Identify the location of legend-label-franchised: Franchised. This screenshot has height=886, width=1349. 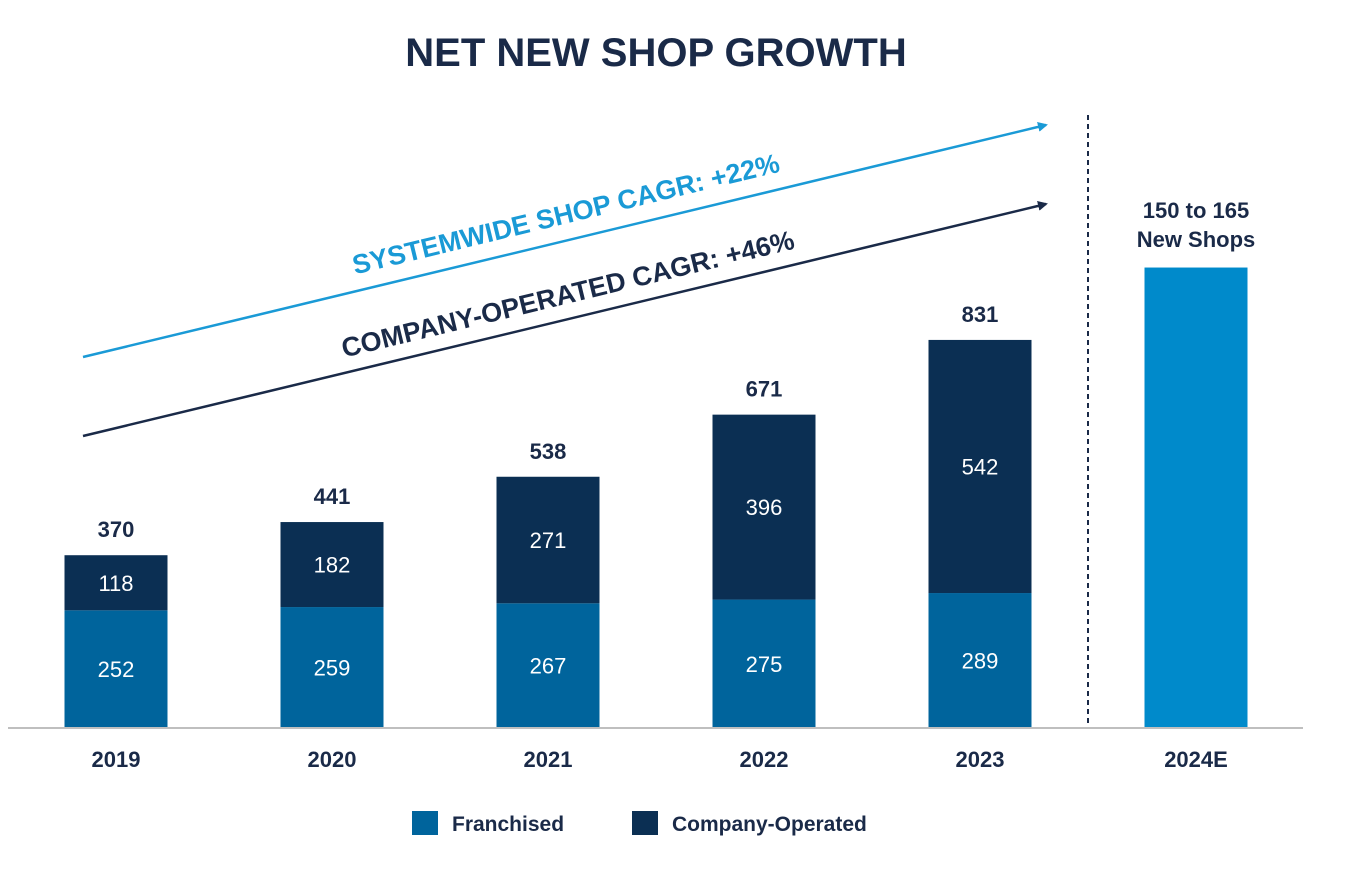
(508, 824).